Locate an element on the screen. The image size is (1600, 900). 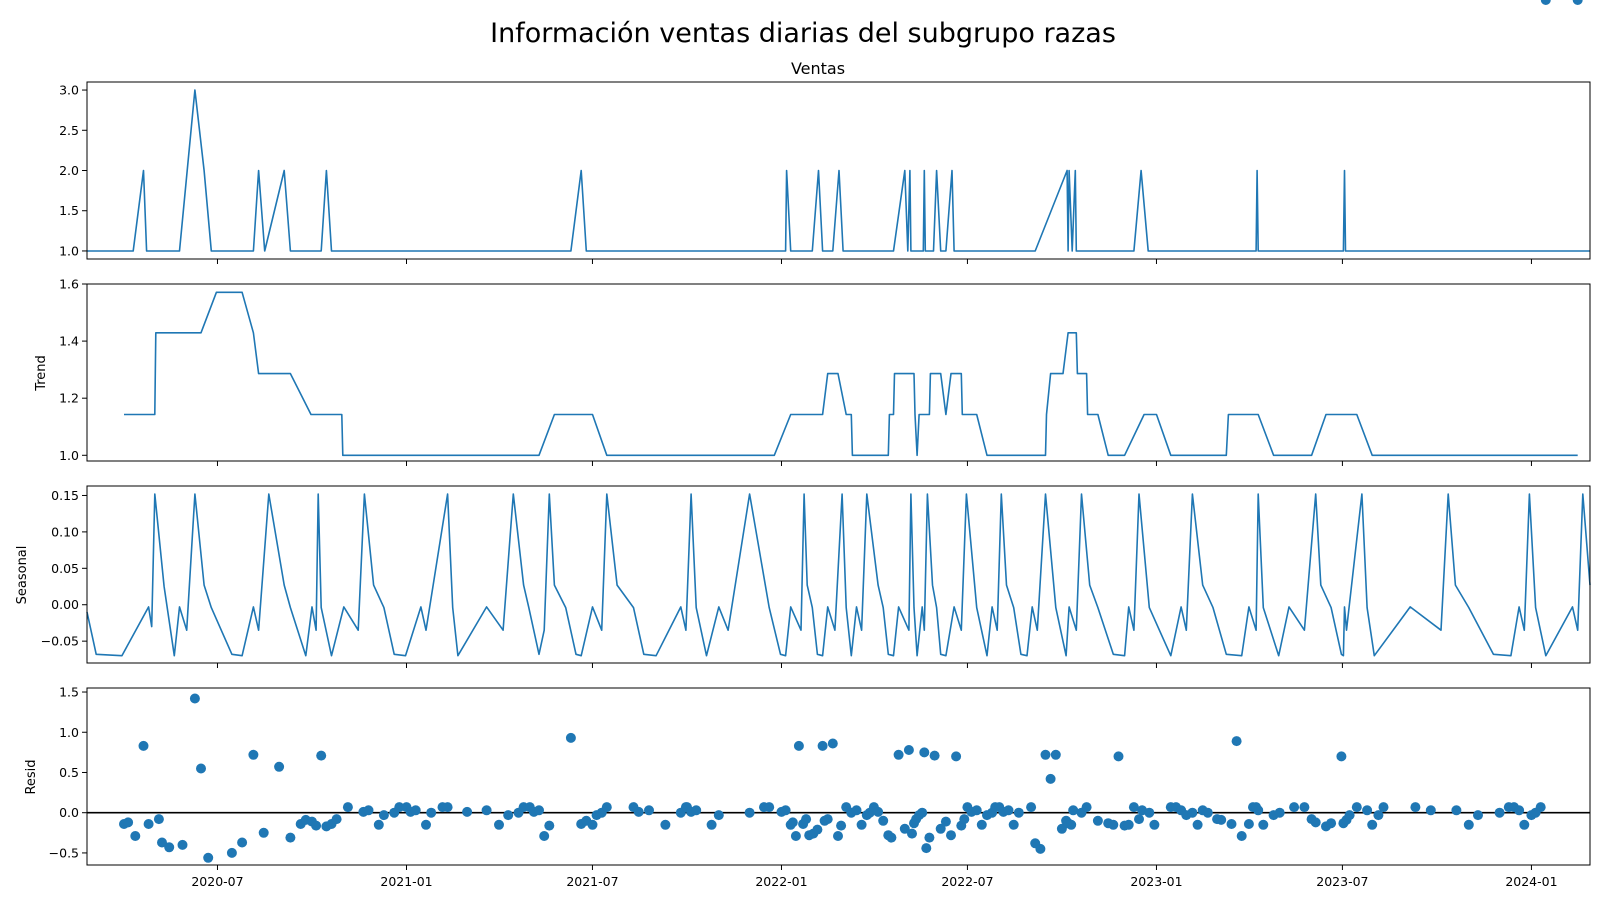
seasonal-ytick-label: −0.05 is located at coordinates (60, 641).